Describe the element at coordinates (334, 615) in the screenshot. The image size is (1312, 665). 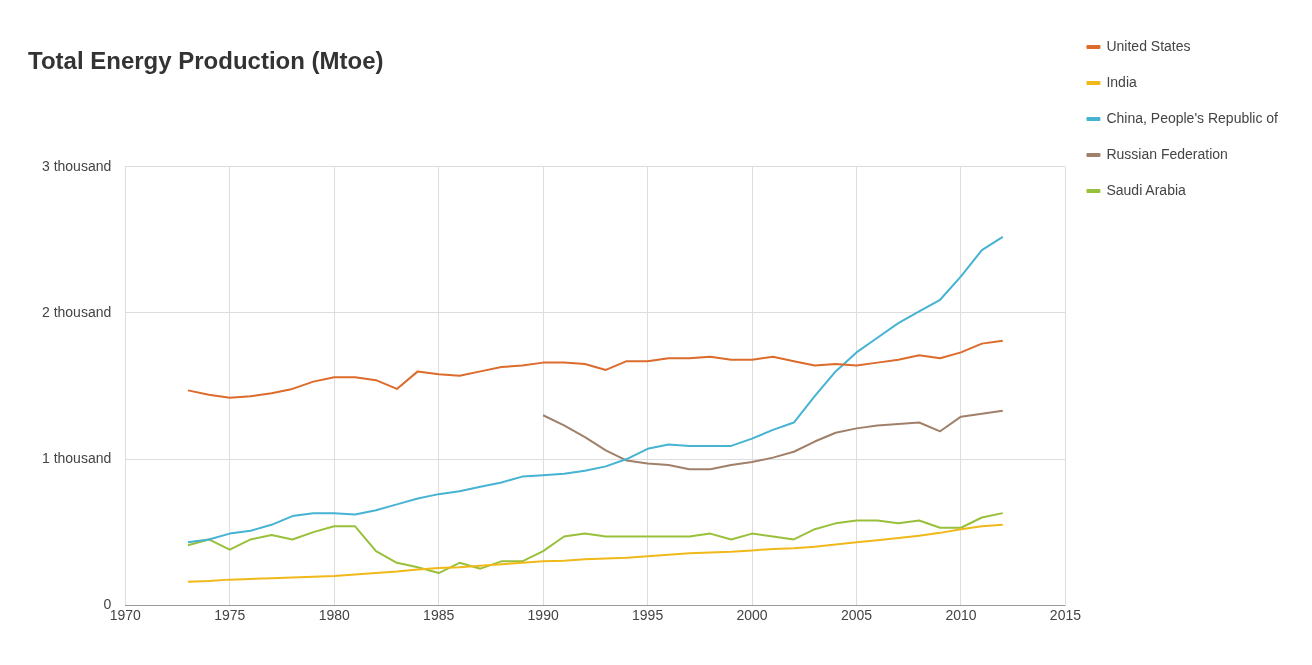
I see `x-tick-label: 1980` at that location.